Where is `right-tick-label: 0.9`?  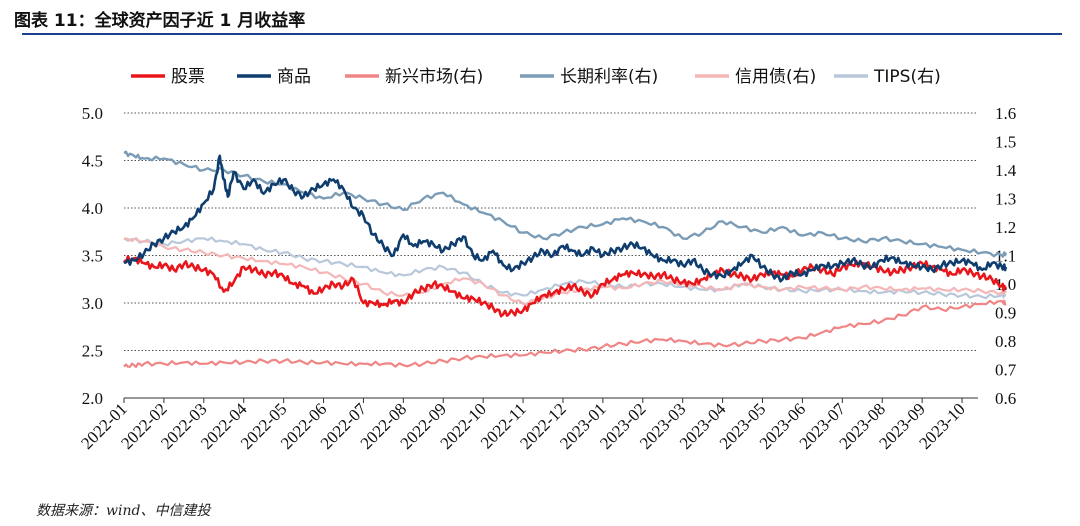
right-tick-label: 0.9 is located at coordinates (1005, 313).